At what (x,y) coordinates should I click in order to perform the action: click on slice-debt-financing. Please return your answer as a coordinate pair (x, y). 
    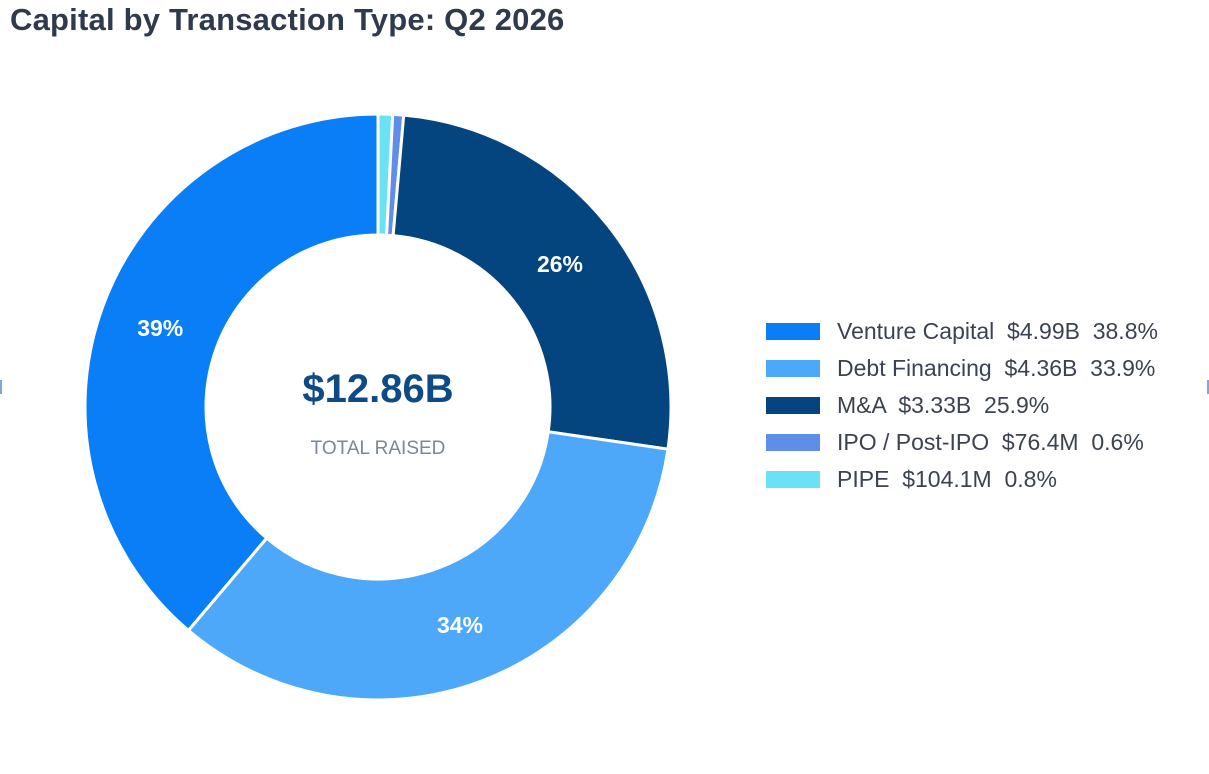
    Looking at the image, I should click on (428, 566).